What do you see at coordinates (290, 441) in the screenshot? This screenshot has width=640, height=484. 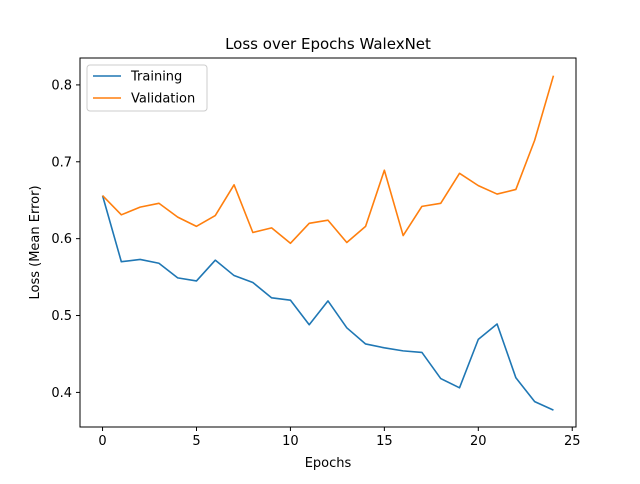 I see `x-tick-label: 10` at bounding box center [290, 441].